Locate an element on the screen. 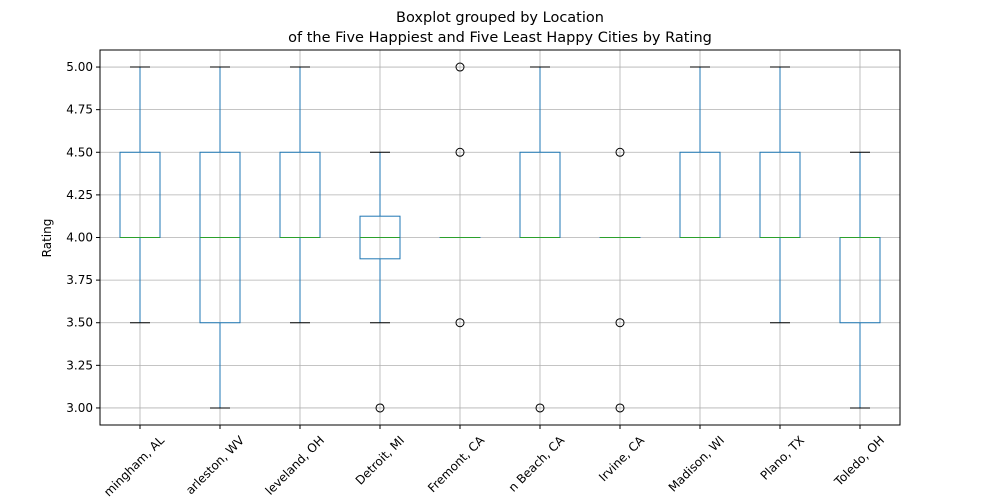 This screenshot has width=1000, height=500. x-tick-label: Detroit, MI is located at coordinates (380, 460).